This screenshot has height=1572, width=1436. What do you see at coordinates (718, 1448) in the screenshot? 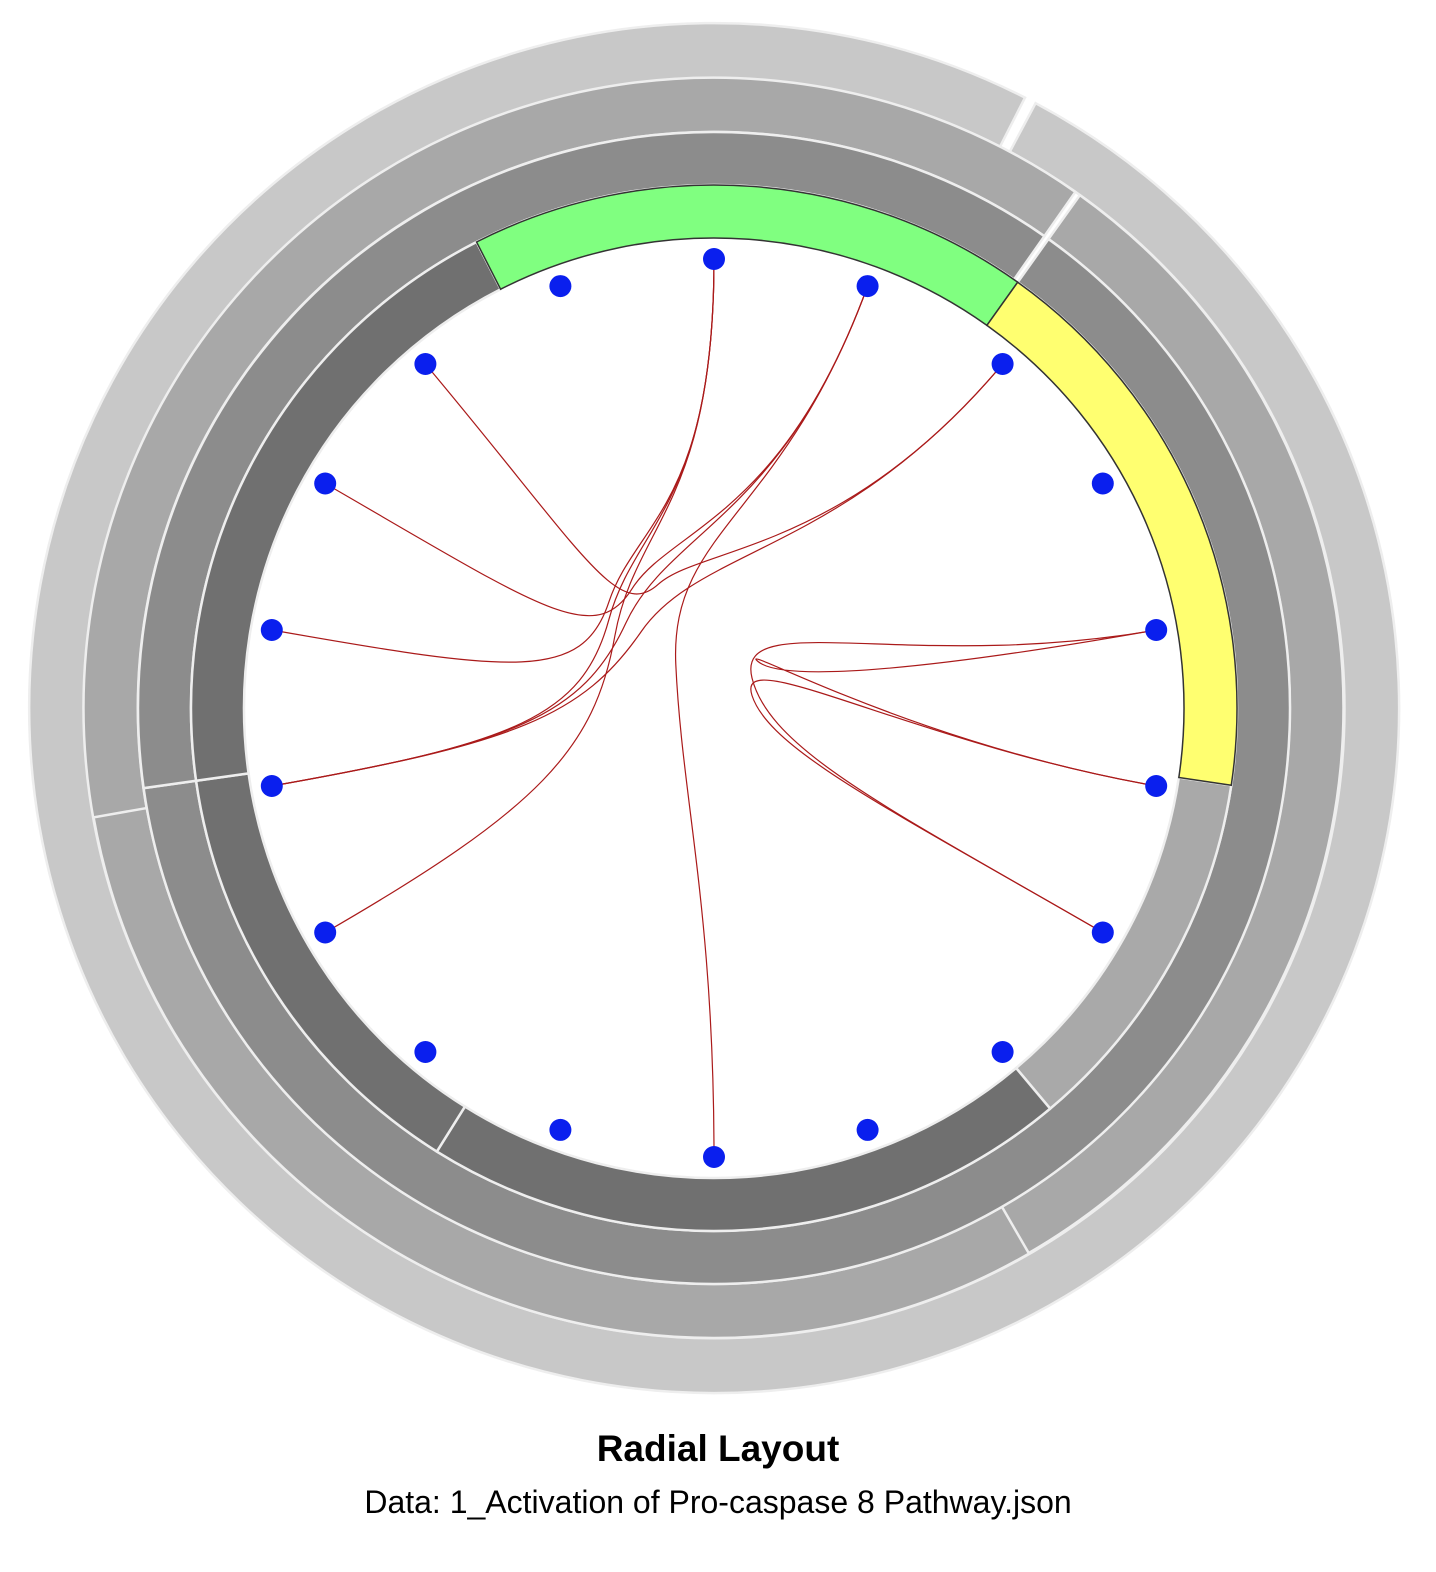
I see `diagram-title: Radial Layout` at bounding box center [718, 1448].